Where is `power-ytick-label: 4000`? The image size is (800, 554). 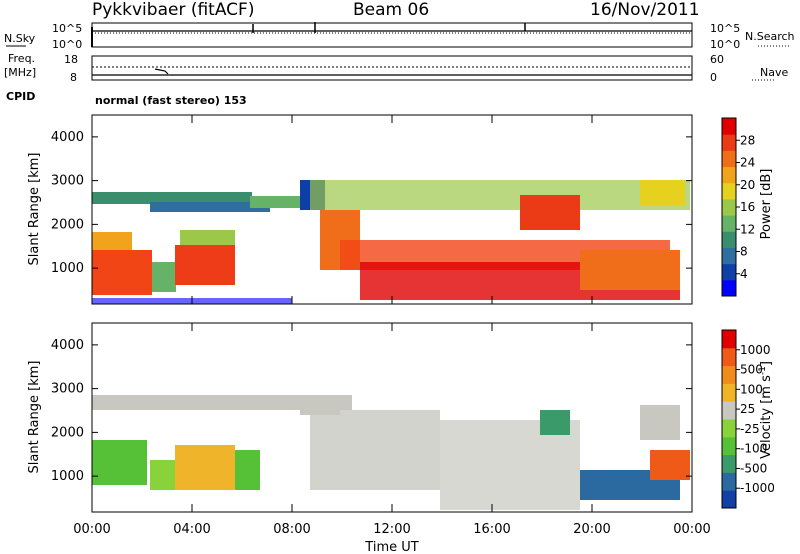 power-ytick-label: 4000 is located at coordinates (67, 137).